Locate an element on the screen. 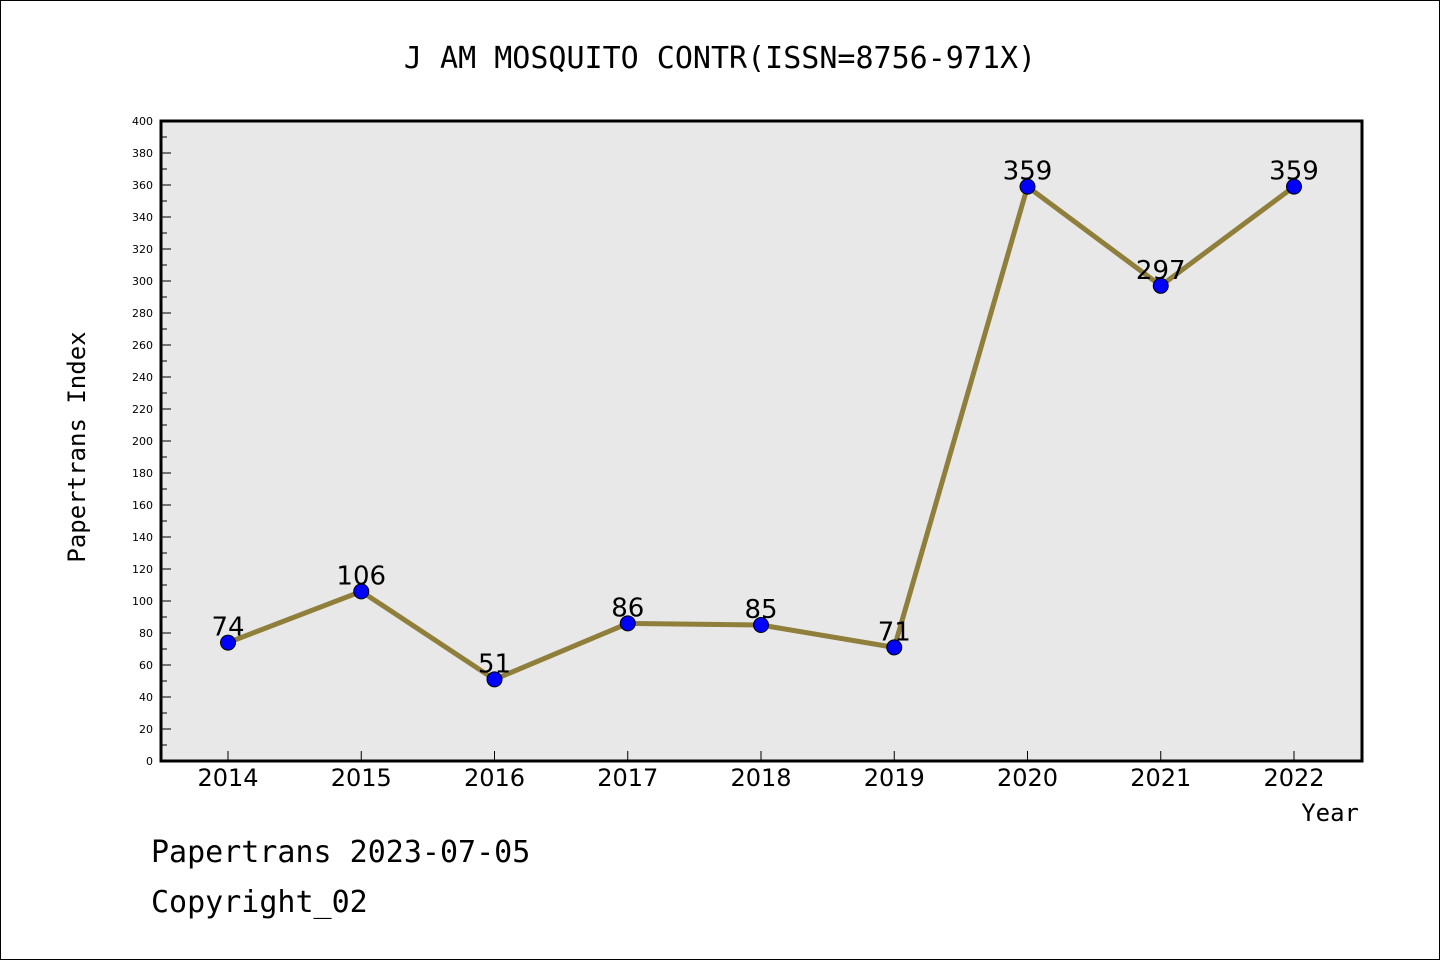  y-tick-label: 80 is located at coordinates (146, 633).